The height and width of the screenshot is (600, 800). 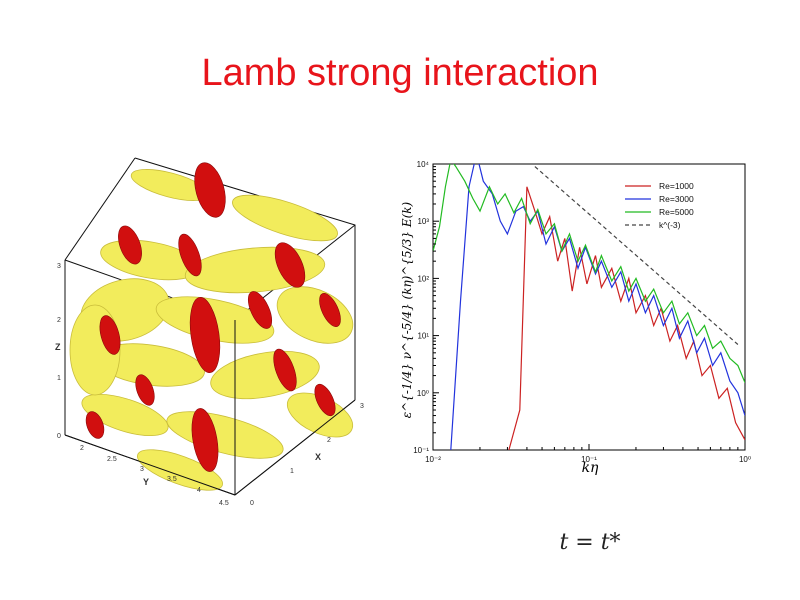 What do you see at coordinates (433, 459) in the screenshot?
I see `x-tick-label: 10⁻²` at bounding box center [433, 459].